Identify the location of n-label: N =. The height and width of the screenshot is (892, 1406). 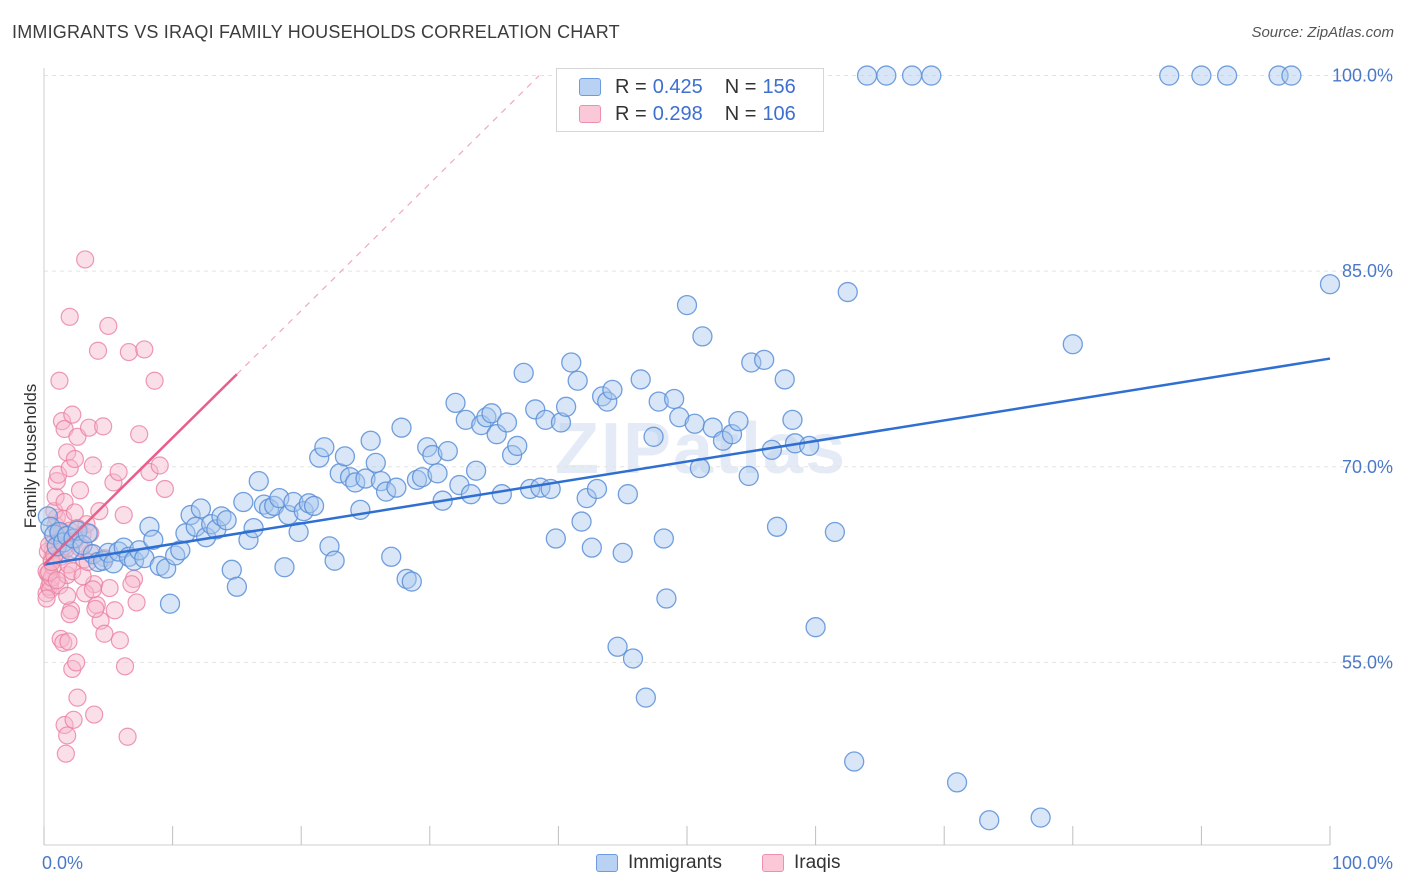
(740, 113).